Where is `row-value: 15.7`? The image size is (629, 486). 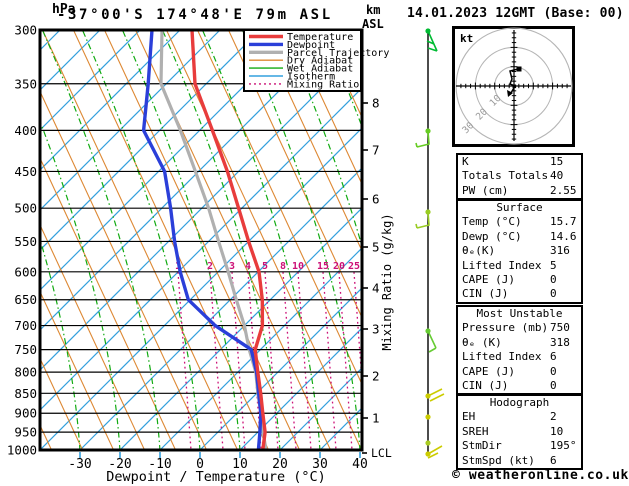
row-value: 15.7 is located at coordinates (563, 222).